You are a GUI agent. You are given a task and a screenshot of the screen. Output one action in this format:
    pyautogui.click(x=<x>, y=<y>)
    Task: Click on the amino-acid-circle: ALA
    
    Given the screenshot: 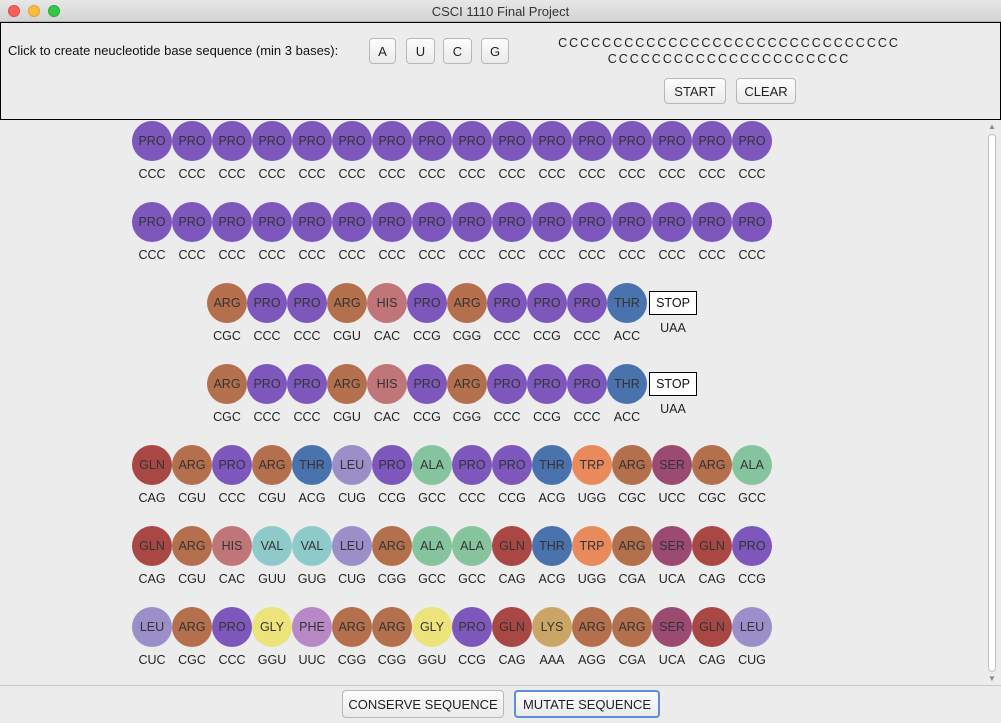 What is the action you would take?
    pyautogui.click(x=472, y=546)
    